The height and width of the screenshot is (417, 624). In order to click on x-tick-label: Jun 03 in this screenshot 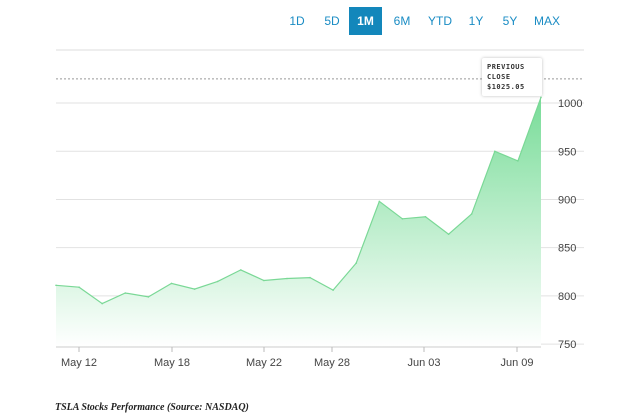, I will do `click(423, 363)`.